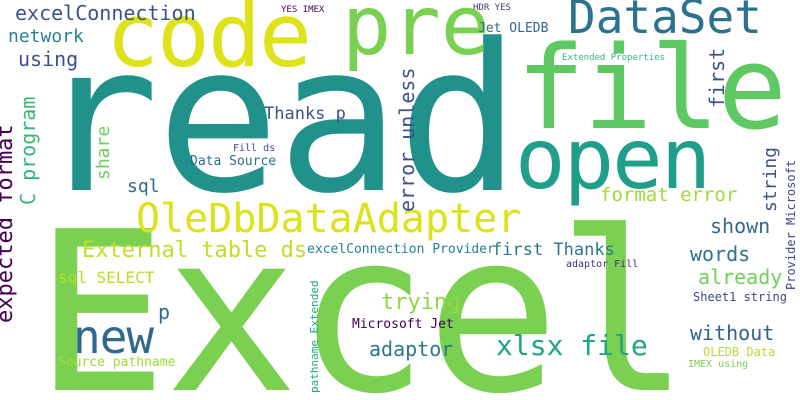 The width and height of the screenshot is (800, 400). What do you see at coordinates (113, 337) in the screenshot?
I see `word-new: new` at bounding box center [113, 337].